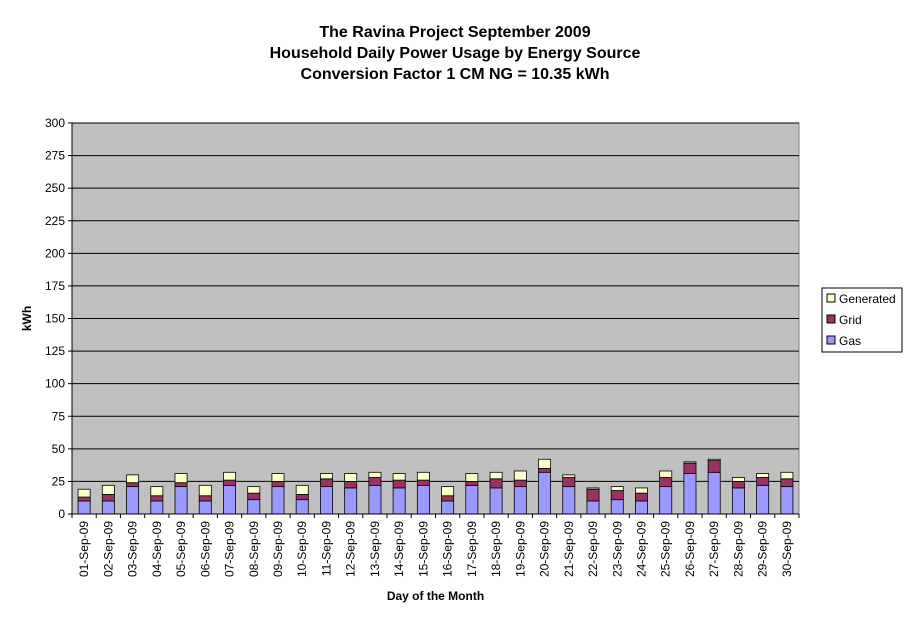 This screenshot has width=911, height=623. What do you see at coordinates (520, 549) in the screenshot?
I see `x-tick-label: 19-Sep-09` at bounding box center [520, 549].